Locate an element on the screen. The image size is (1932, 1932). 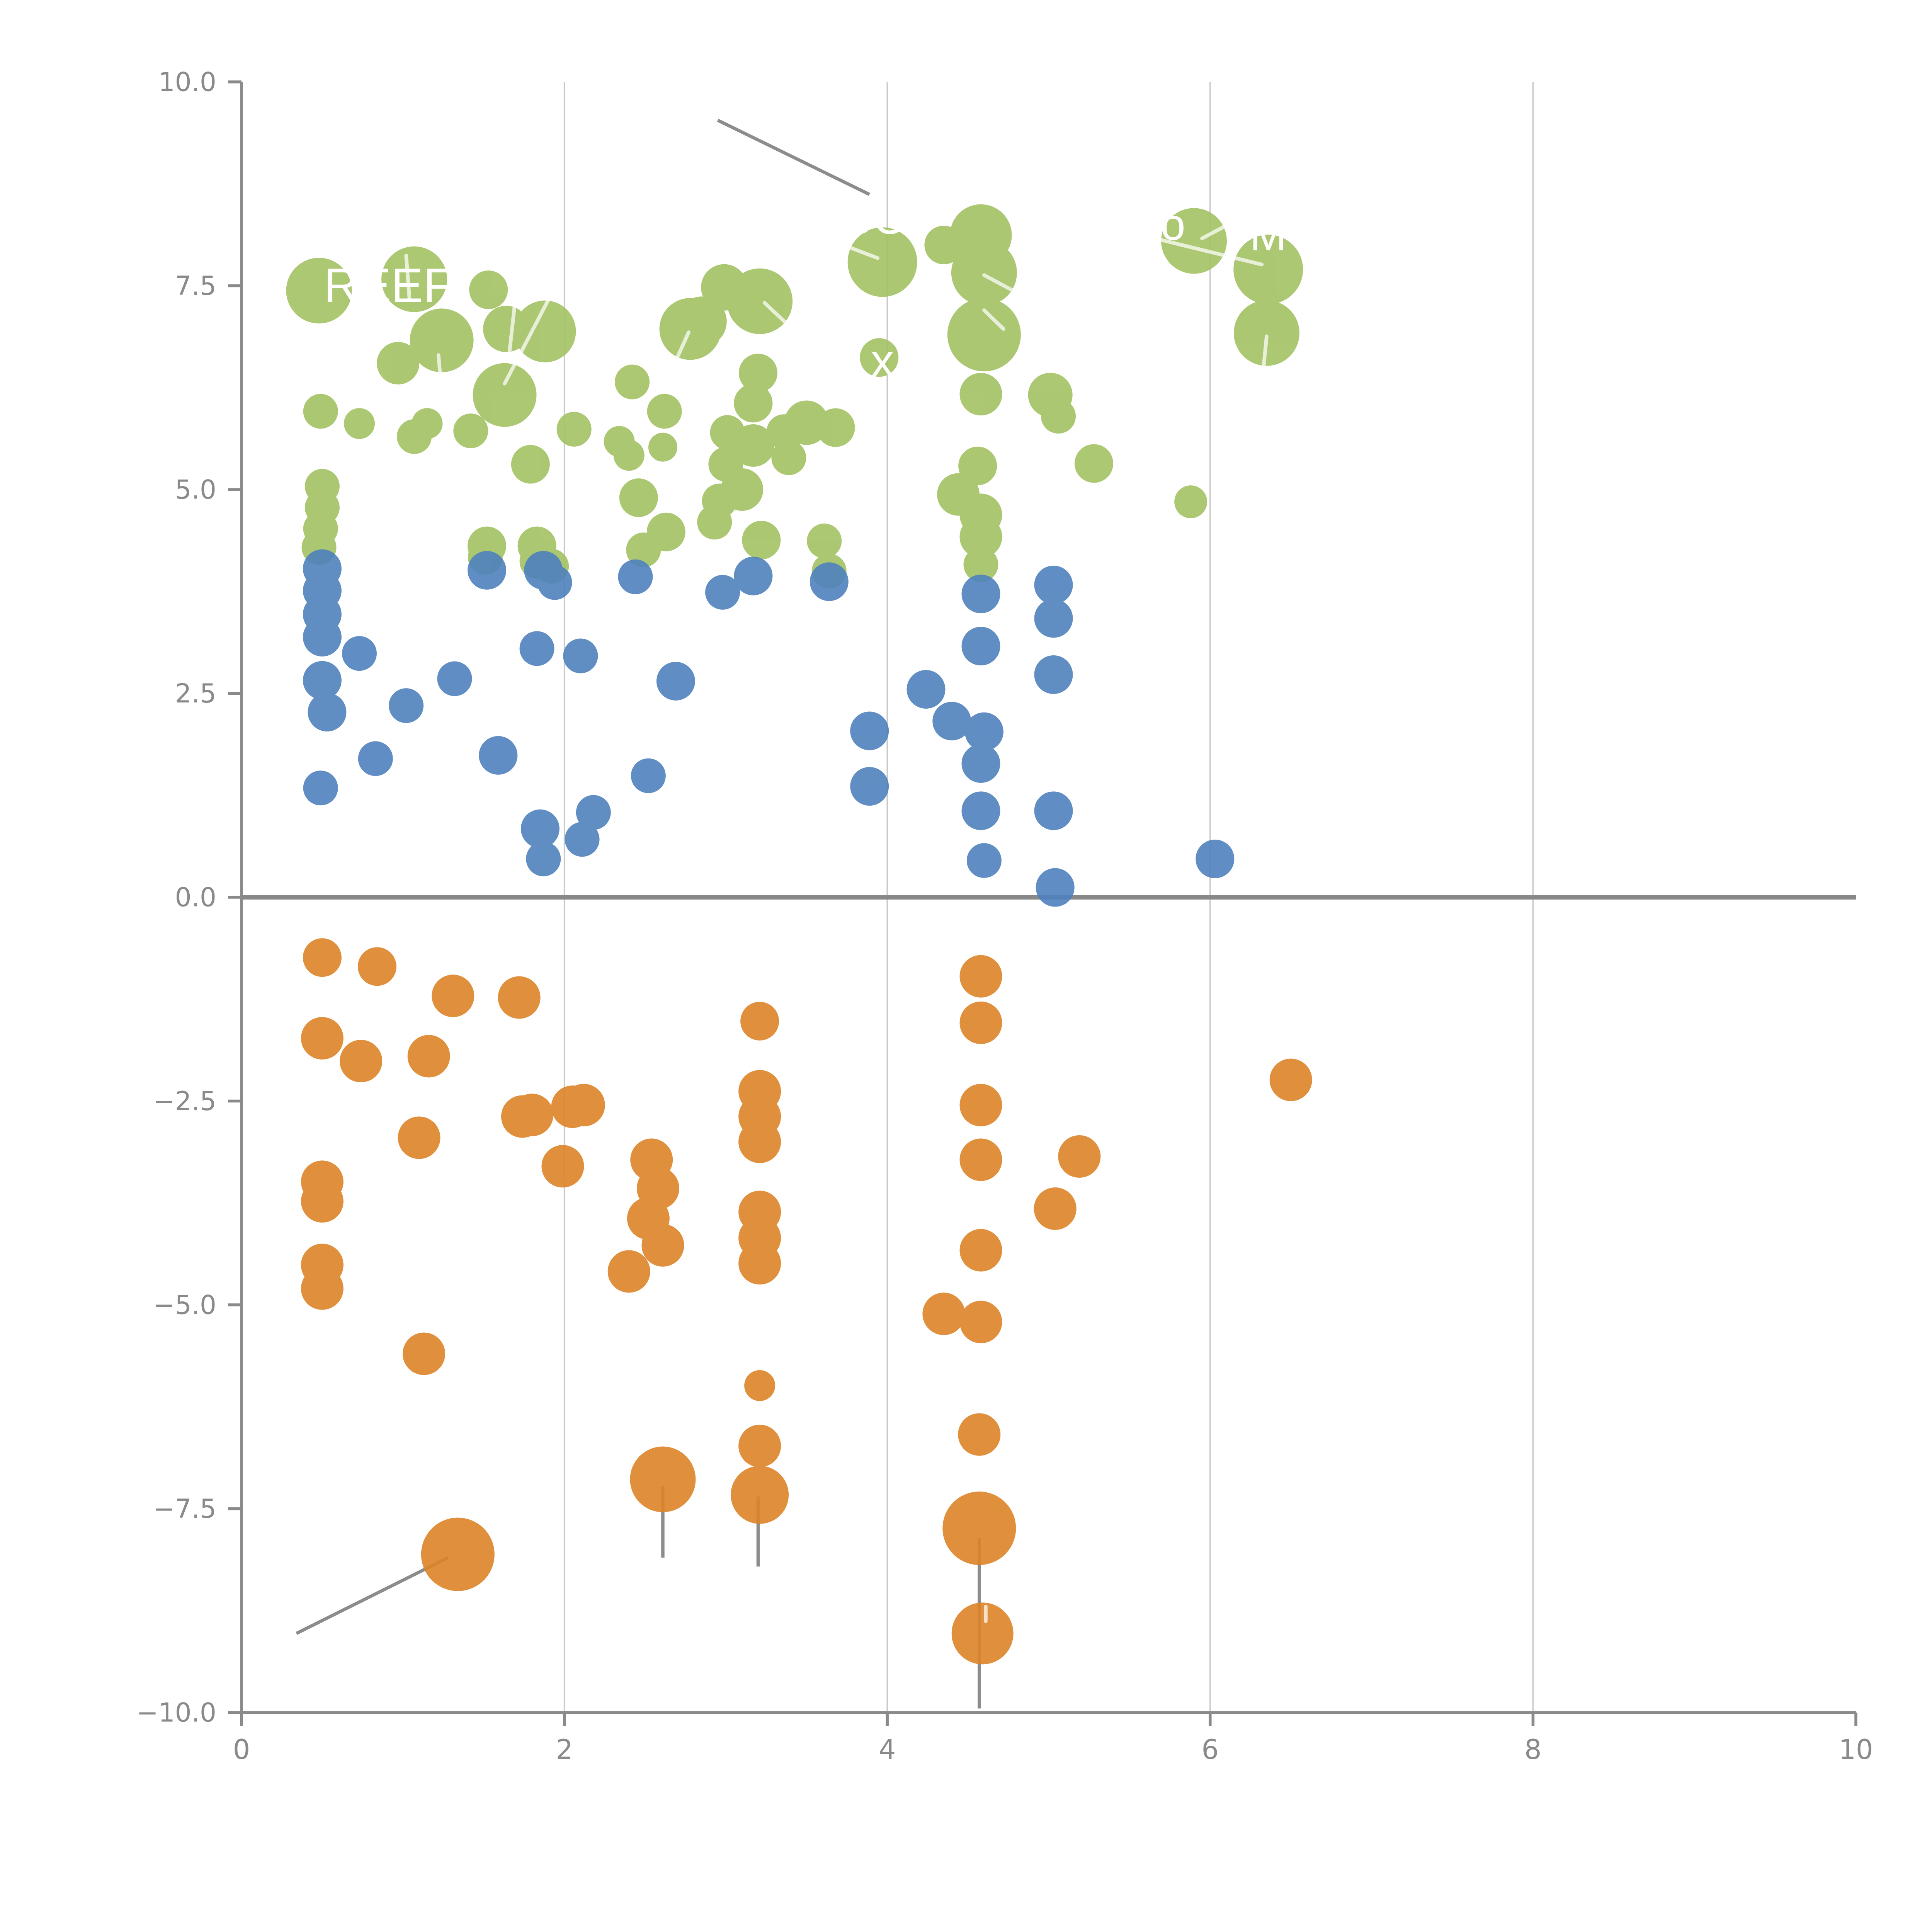
x-tick-label-10: 10 is located at coordinates (1856, 1750).